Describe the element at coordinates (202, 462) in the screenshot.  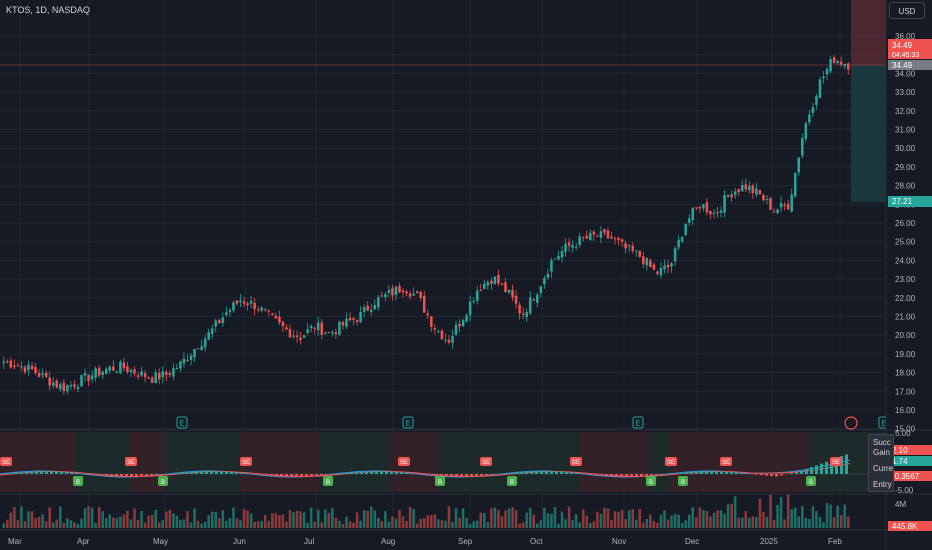
I see `indicator-band` at that location.